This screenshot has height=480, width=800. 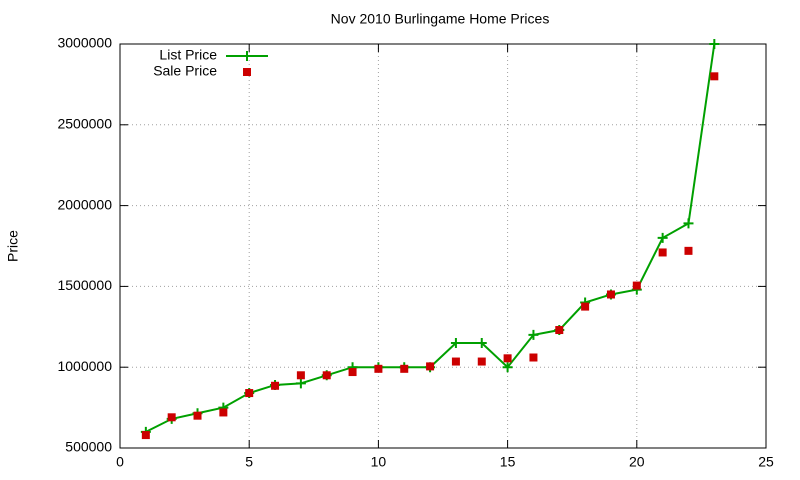 I want to click on y-tick-label: 1500000, so click(x=84, y=285).